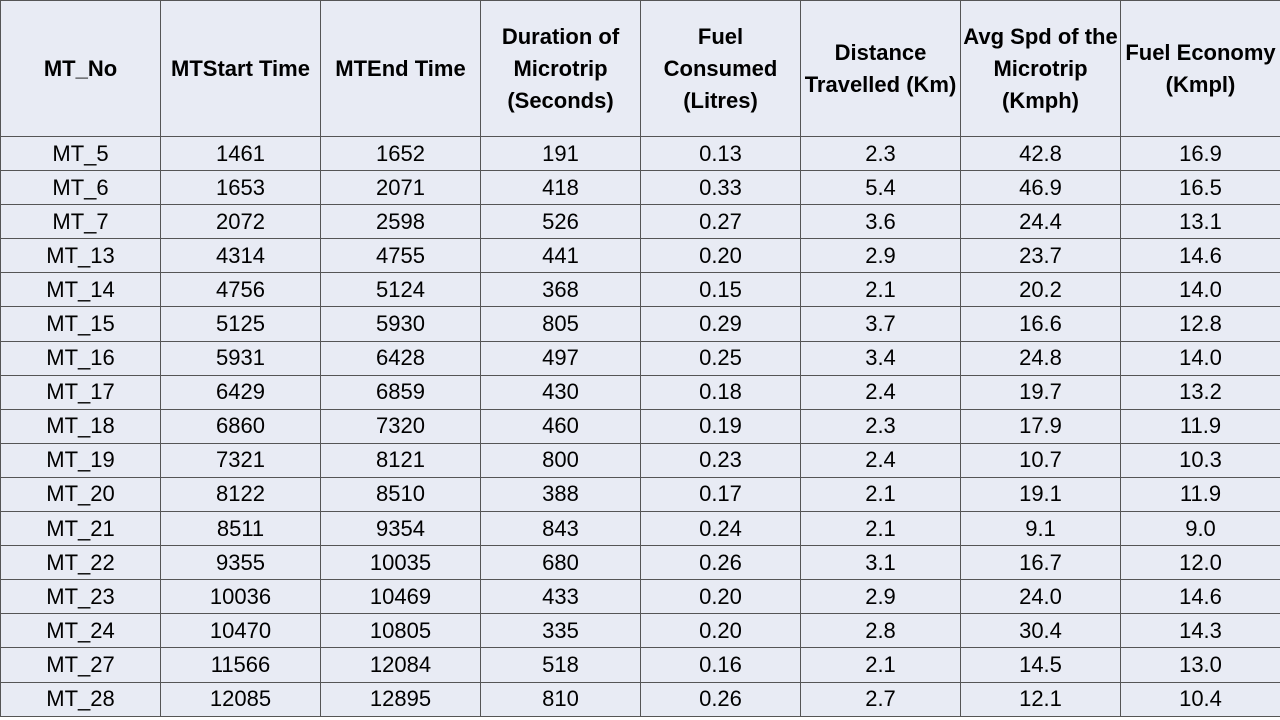 The image size is (1280, 720). Describe the element at coordinates (240, 222) in the screenshot. I see `cell-start-time: 2072` at that location.